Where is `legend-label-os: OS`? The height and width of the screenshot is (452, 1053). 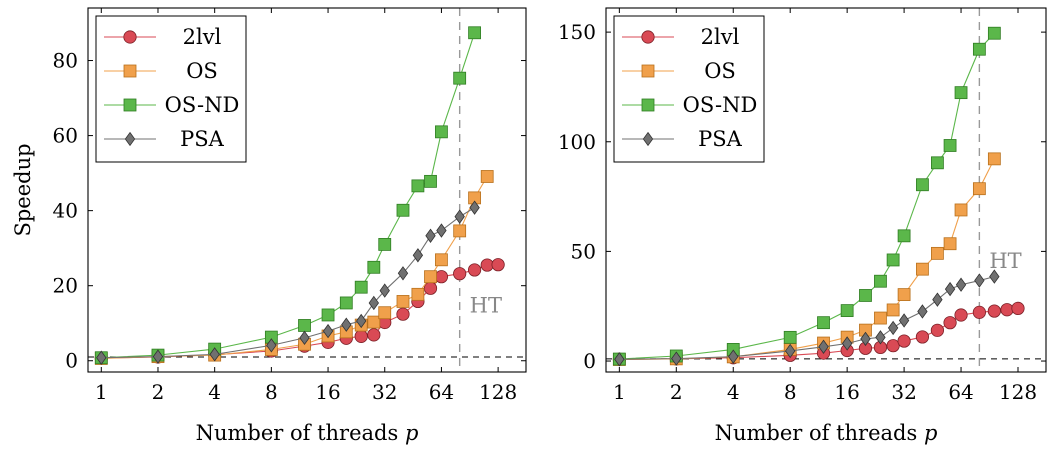 legend-label-os: OS is located at coordinates (202, 71).